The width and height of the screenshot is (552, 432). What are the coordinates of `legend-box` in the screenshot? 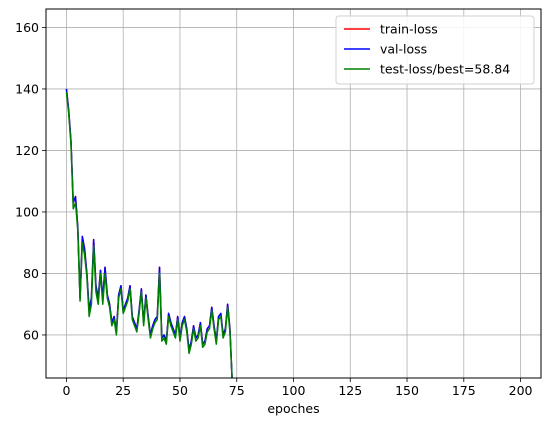 It's located at (435, 50).